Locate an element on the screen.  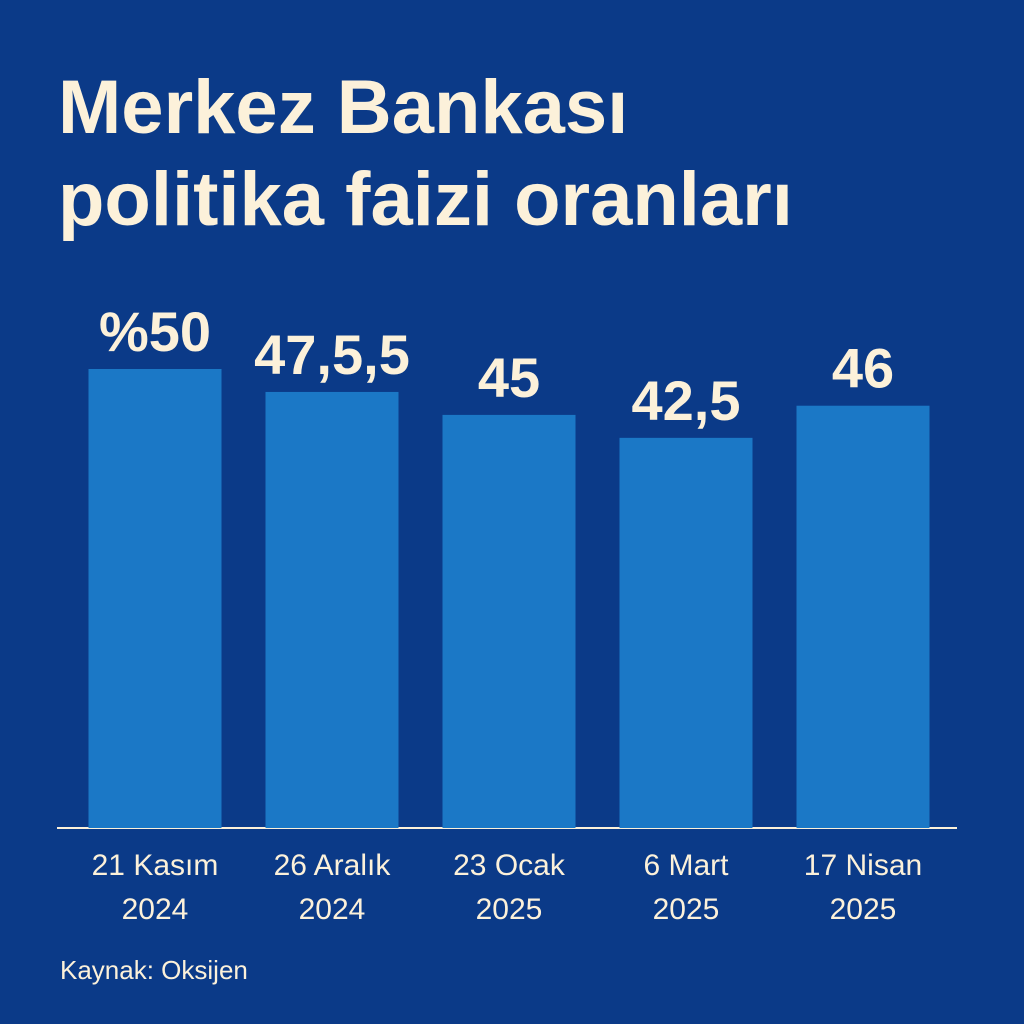
data-label: 42,5 is located at coordinates (686, 400).